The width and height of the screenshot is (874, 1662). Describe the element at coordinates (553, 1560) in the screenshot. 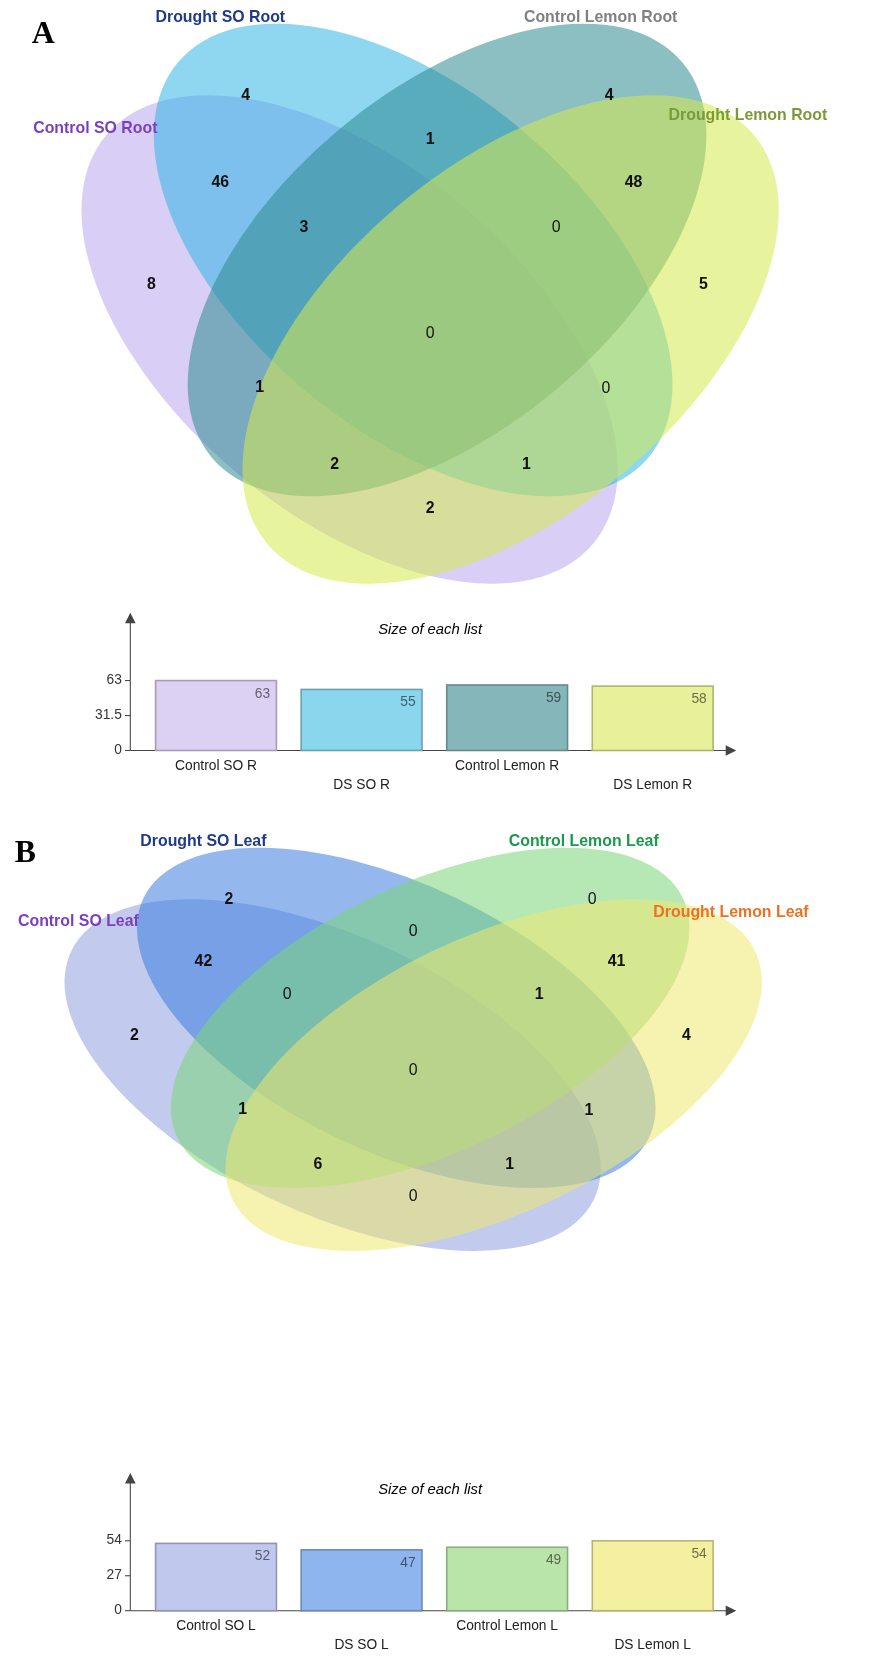

I see `data-label: 49` at that location.